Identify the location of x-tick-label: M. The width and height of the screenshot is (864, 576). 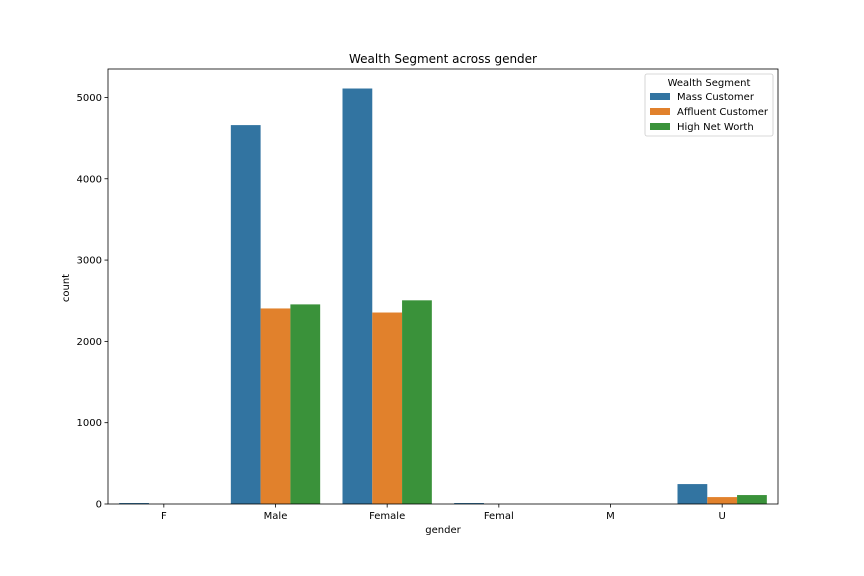
(610, 516).